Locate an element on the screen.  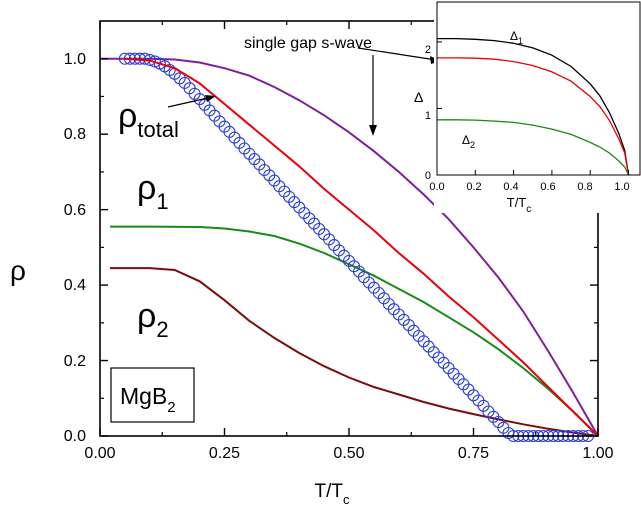
inset-y-tick-label: 2 is located at coordinates (428, 50).